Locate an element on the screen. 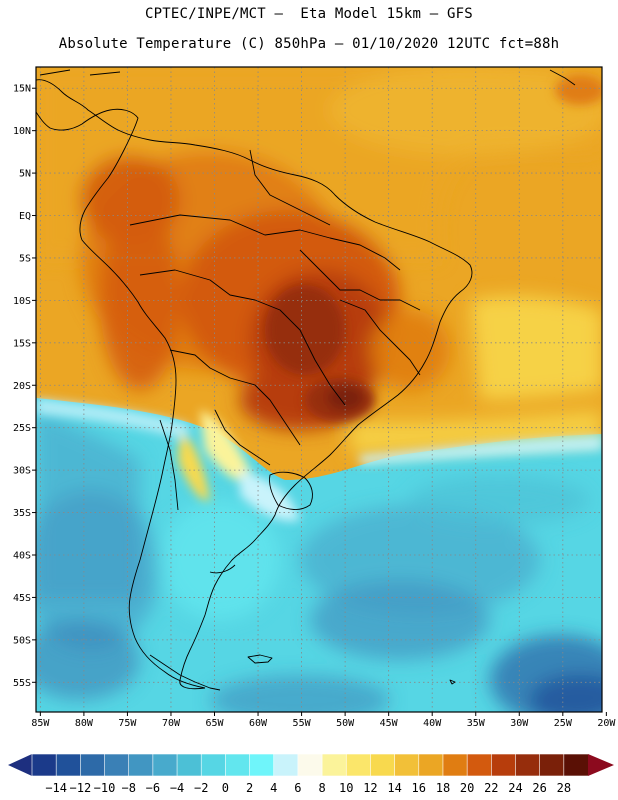 The image size is (618, 800). lat-label: 50S is located at coordinates (22, 640).